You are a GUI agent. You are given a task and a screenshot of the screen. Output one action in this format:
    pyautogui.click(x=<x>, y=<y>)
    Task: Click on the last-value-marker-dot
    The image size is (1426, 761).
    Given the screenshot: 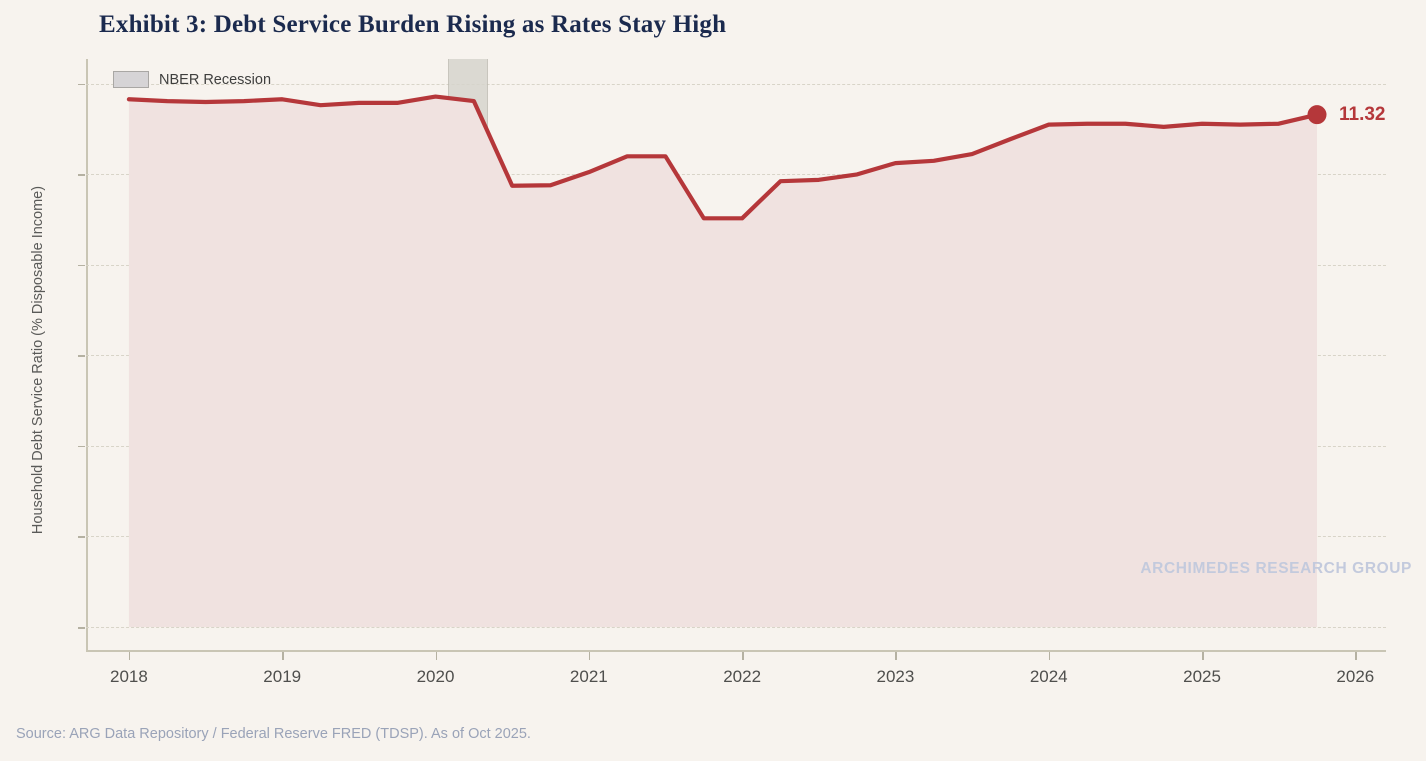 What is the action you would take?
    pyautogui.click(x=1317, y=115)
    